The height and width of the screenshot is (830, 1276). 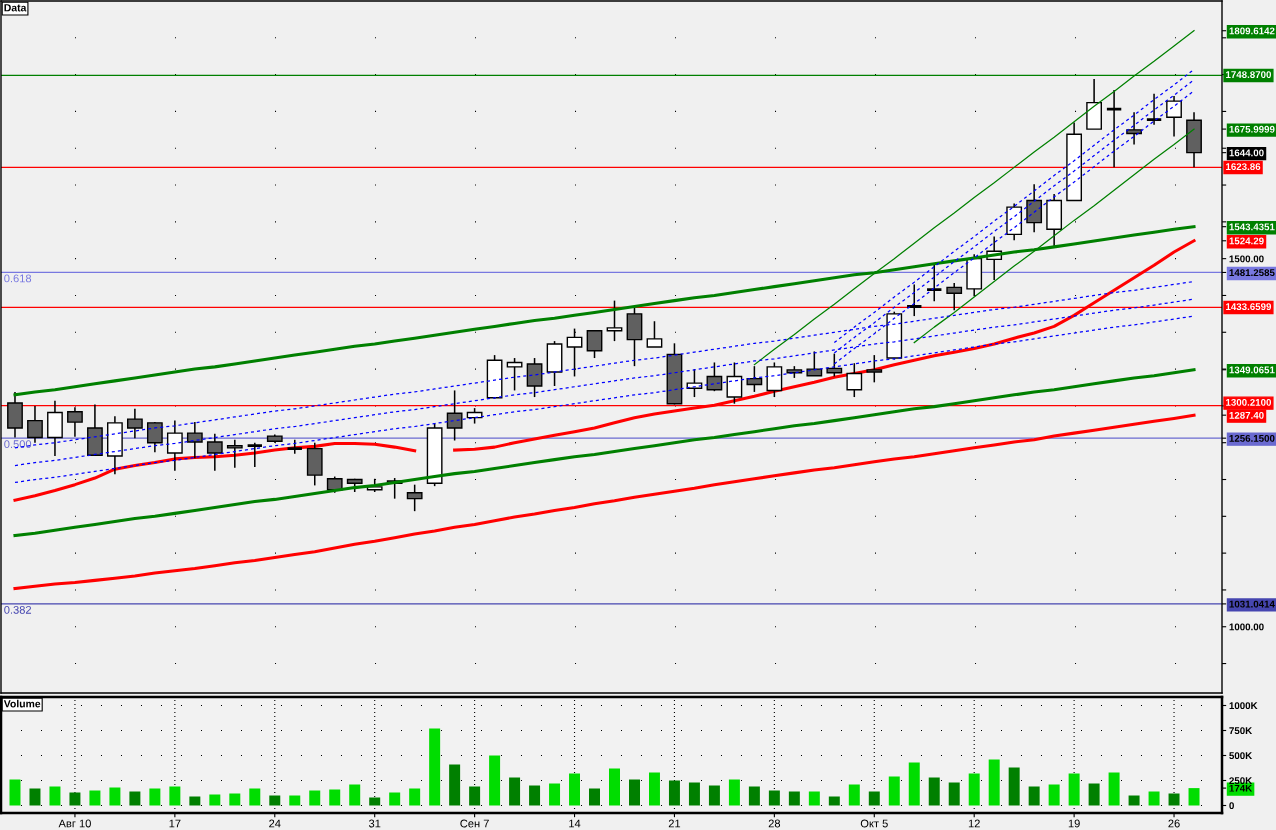 I want to click on x-tick-label: Сен 7, so click(x=474, y=823).